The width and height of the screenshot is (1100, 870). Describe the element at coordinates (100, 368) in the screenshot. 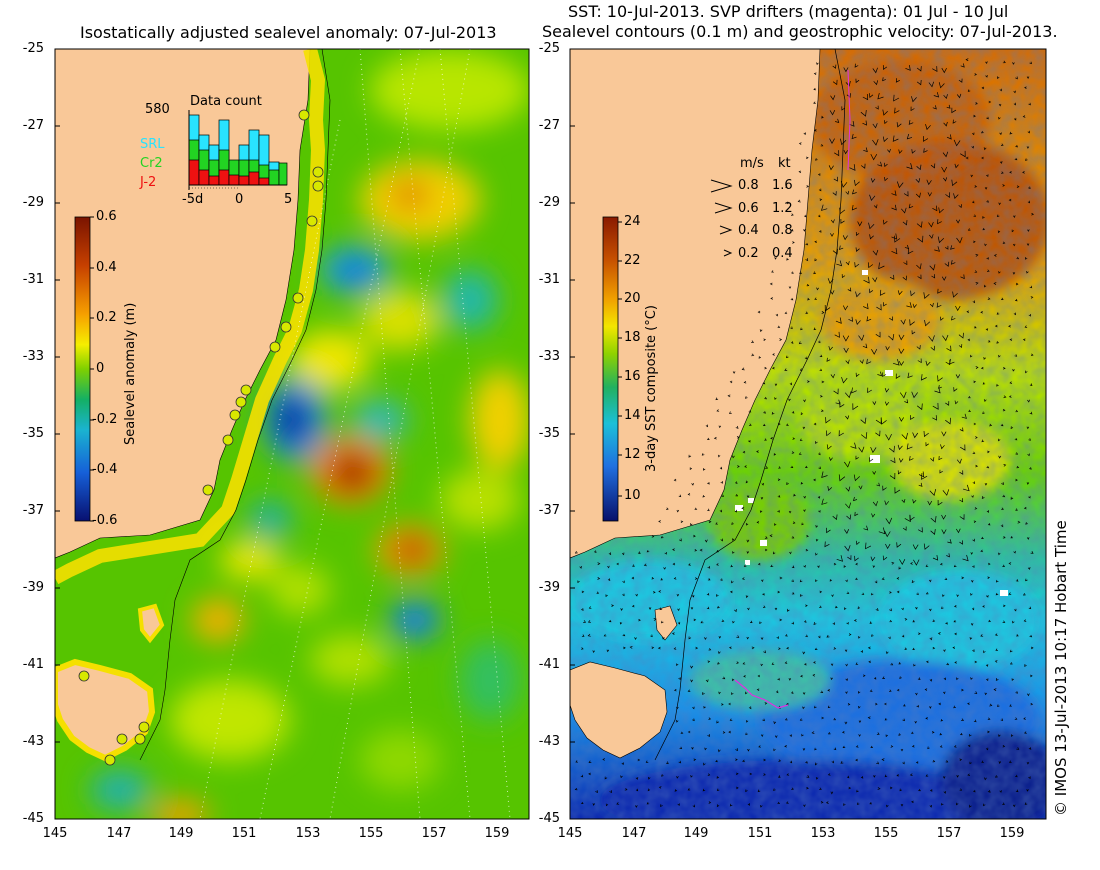

I see `cbar-tick: 0` at that location.